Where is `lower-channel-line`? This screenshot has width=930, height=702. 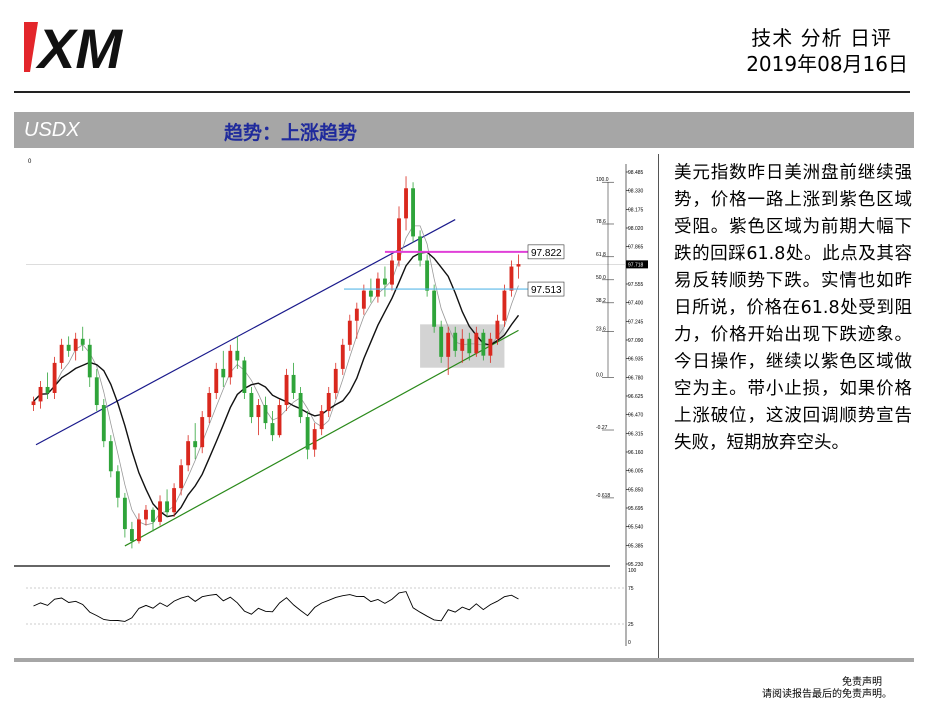
lower-channel-line is located at coordinates (321, 438).